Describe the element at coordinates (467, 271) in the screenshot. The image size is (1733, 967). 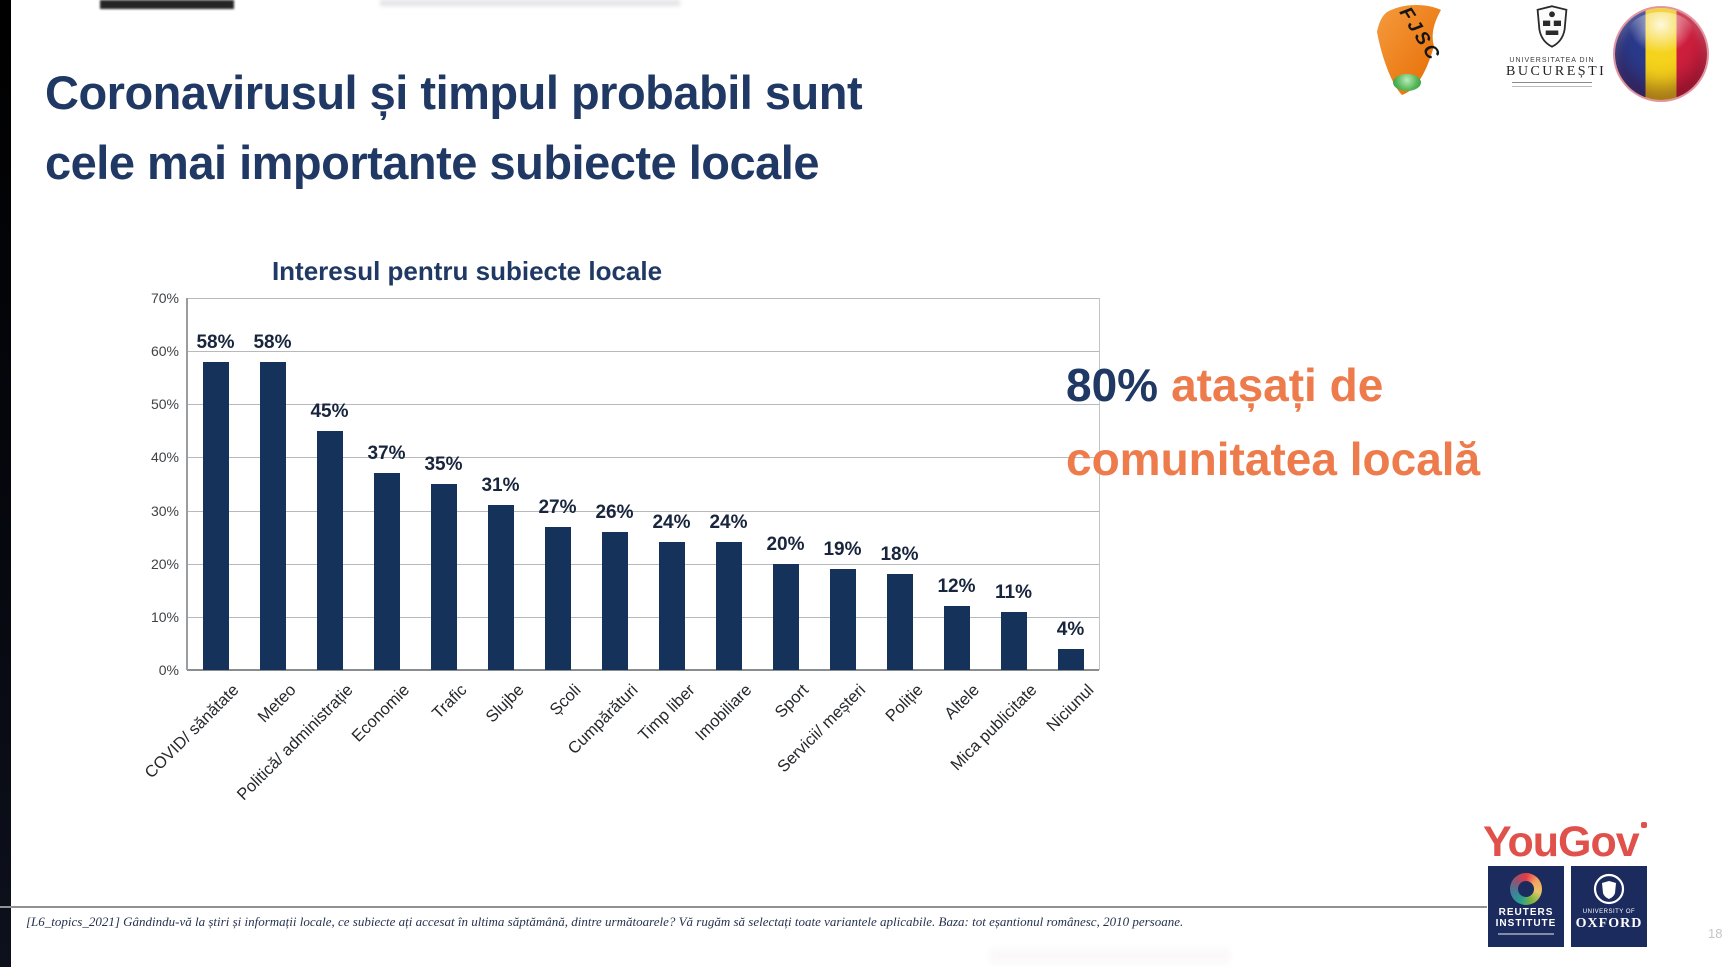
I see `chart-title: Interesul pentru subiecte locale` at that location.